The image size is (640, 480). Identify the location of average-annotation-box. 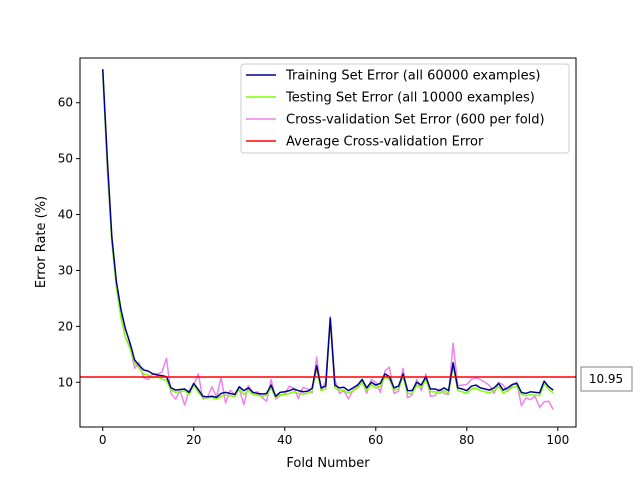
(606, 379).